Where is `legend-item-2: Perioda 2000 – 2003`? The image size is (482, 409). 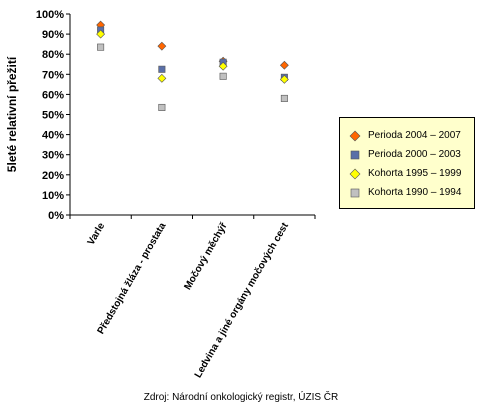 legend-item-2: Perioda 2000 – 2003 is located at coordinates (411, 154).